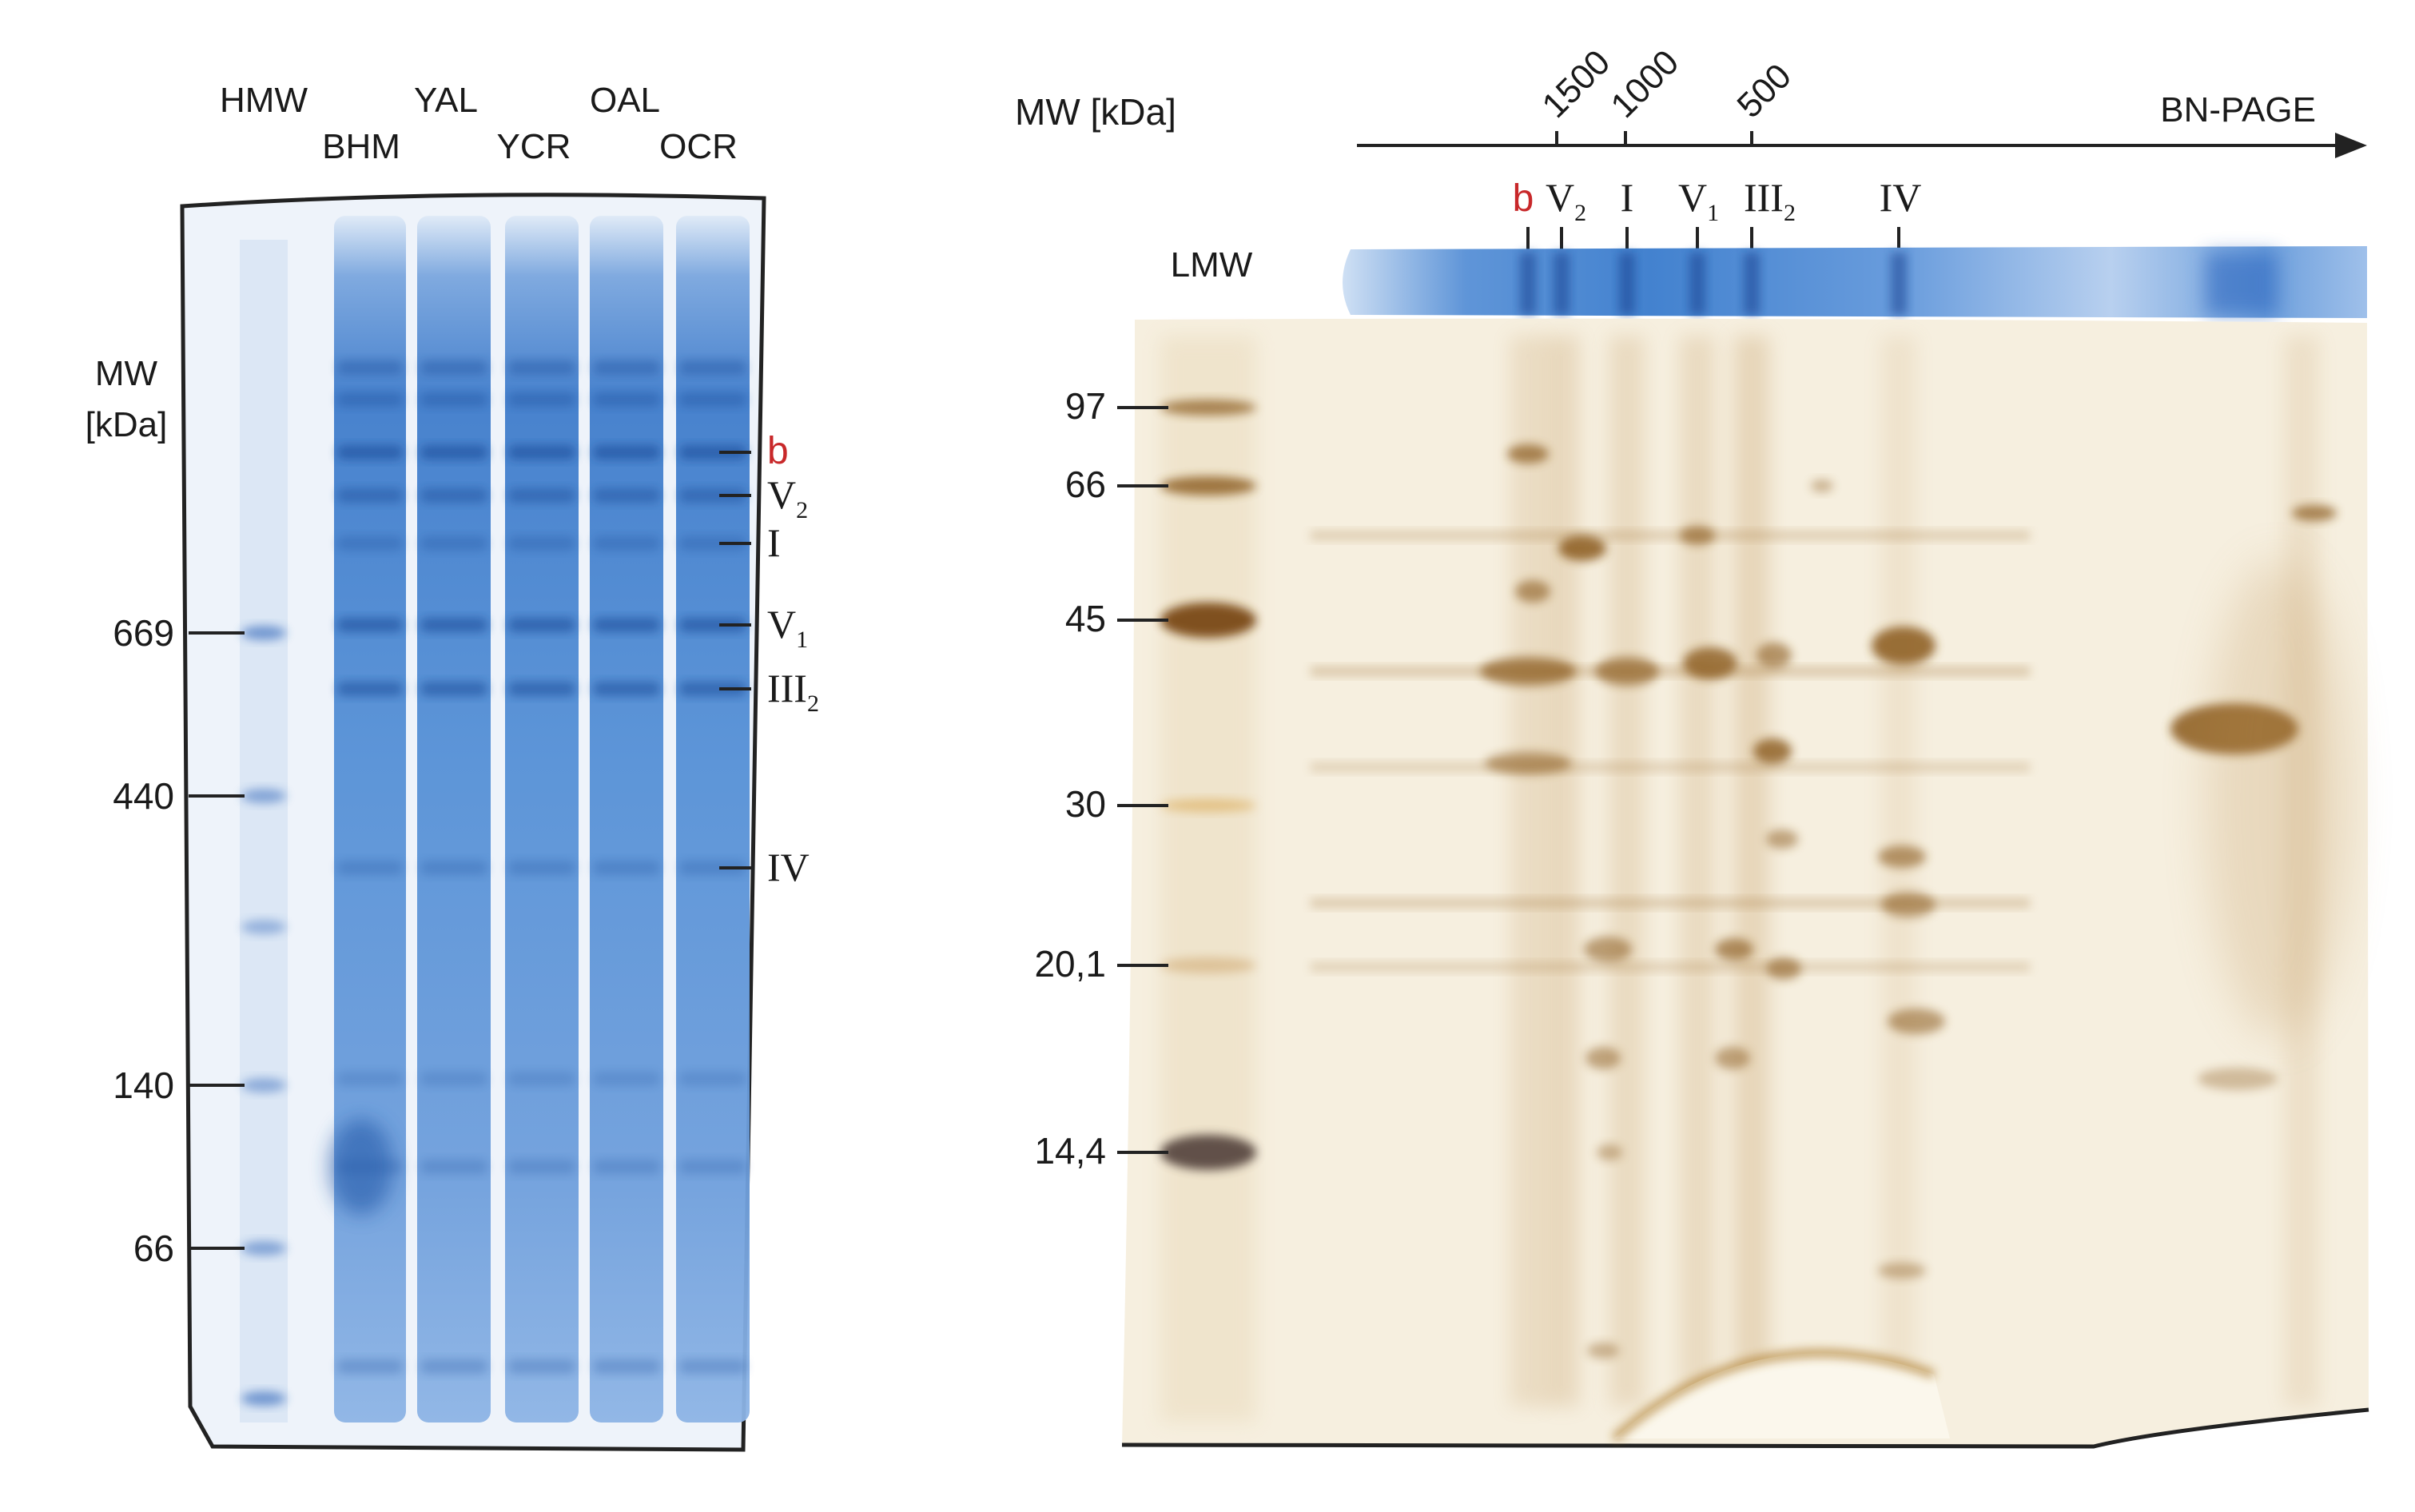 Image resolution: width=2415 pixels, height=1512 pixels. What do you see at coordinates (179, 940) in the screenshot?
I see `left-markers: 669 440 140 66` at bounding box center [179, 940].